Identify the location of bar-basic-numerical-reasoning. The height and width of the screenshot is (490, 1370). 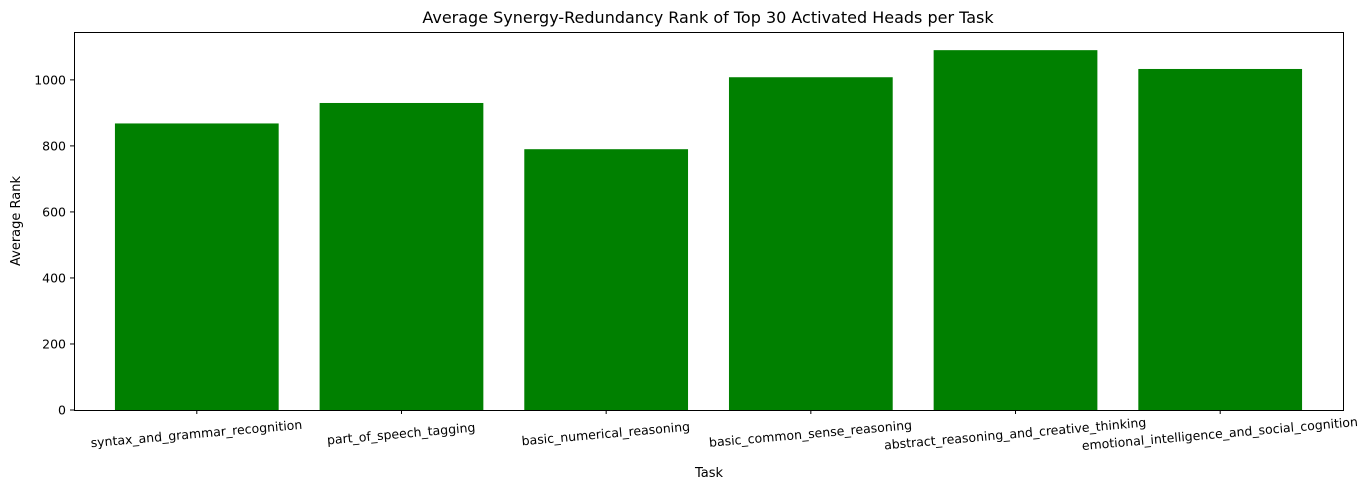
(606, 279).